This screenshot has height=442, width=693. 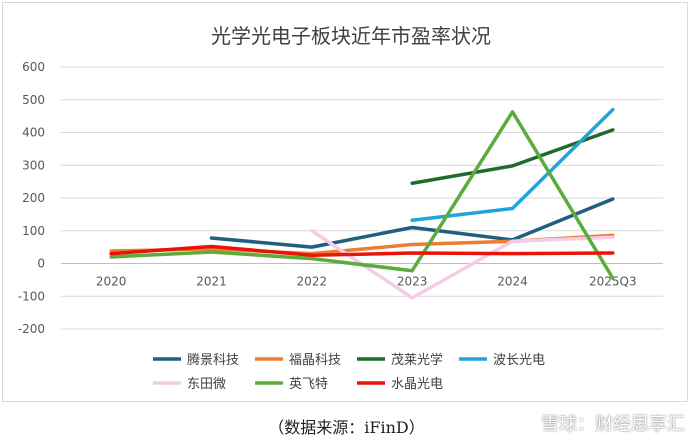 What do you see at coordinates (213, 360) in the screenshot?
I see `legend-label: 腾景科技` at bounding box center [213, 360].